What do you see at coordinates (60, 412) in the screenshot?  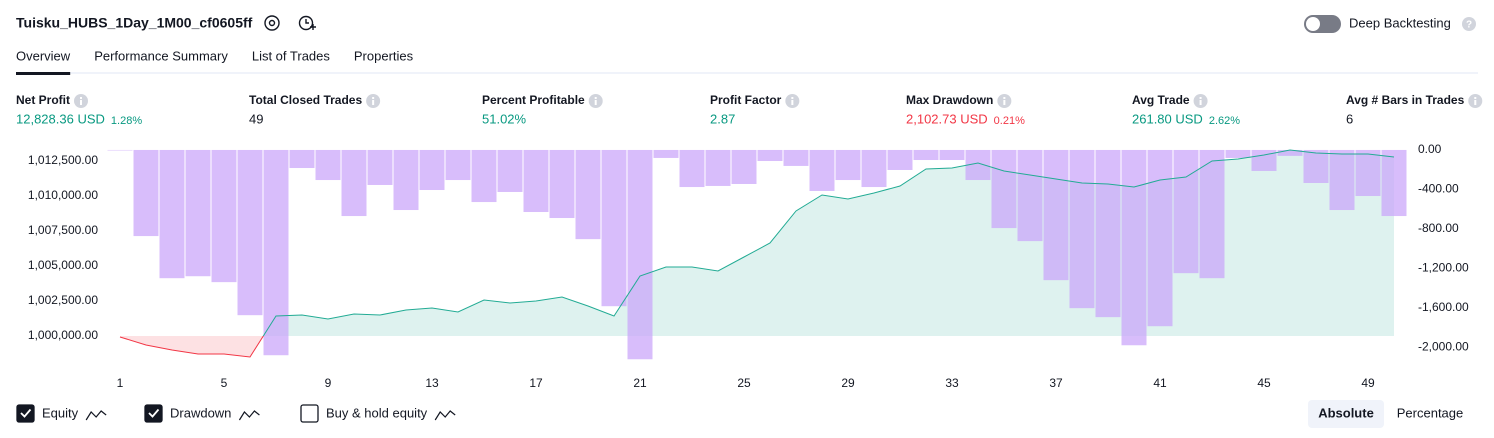 I see `legend-label: Equity` at bounding box center [60, 412].